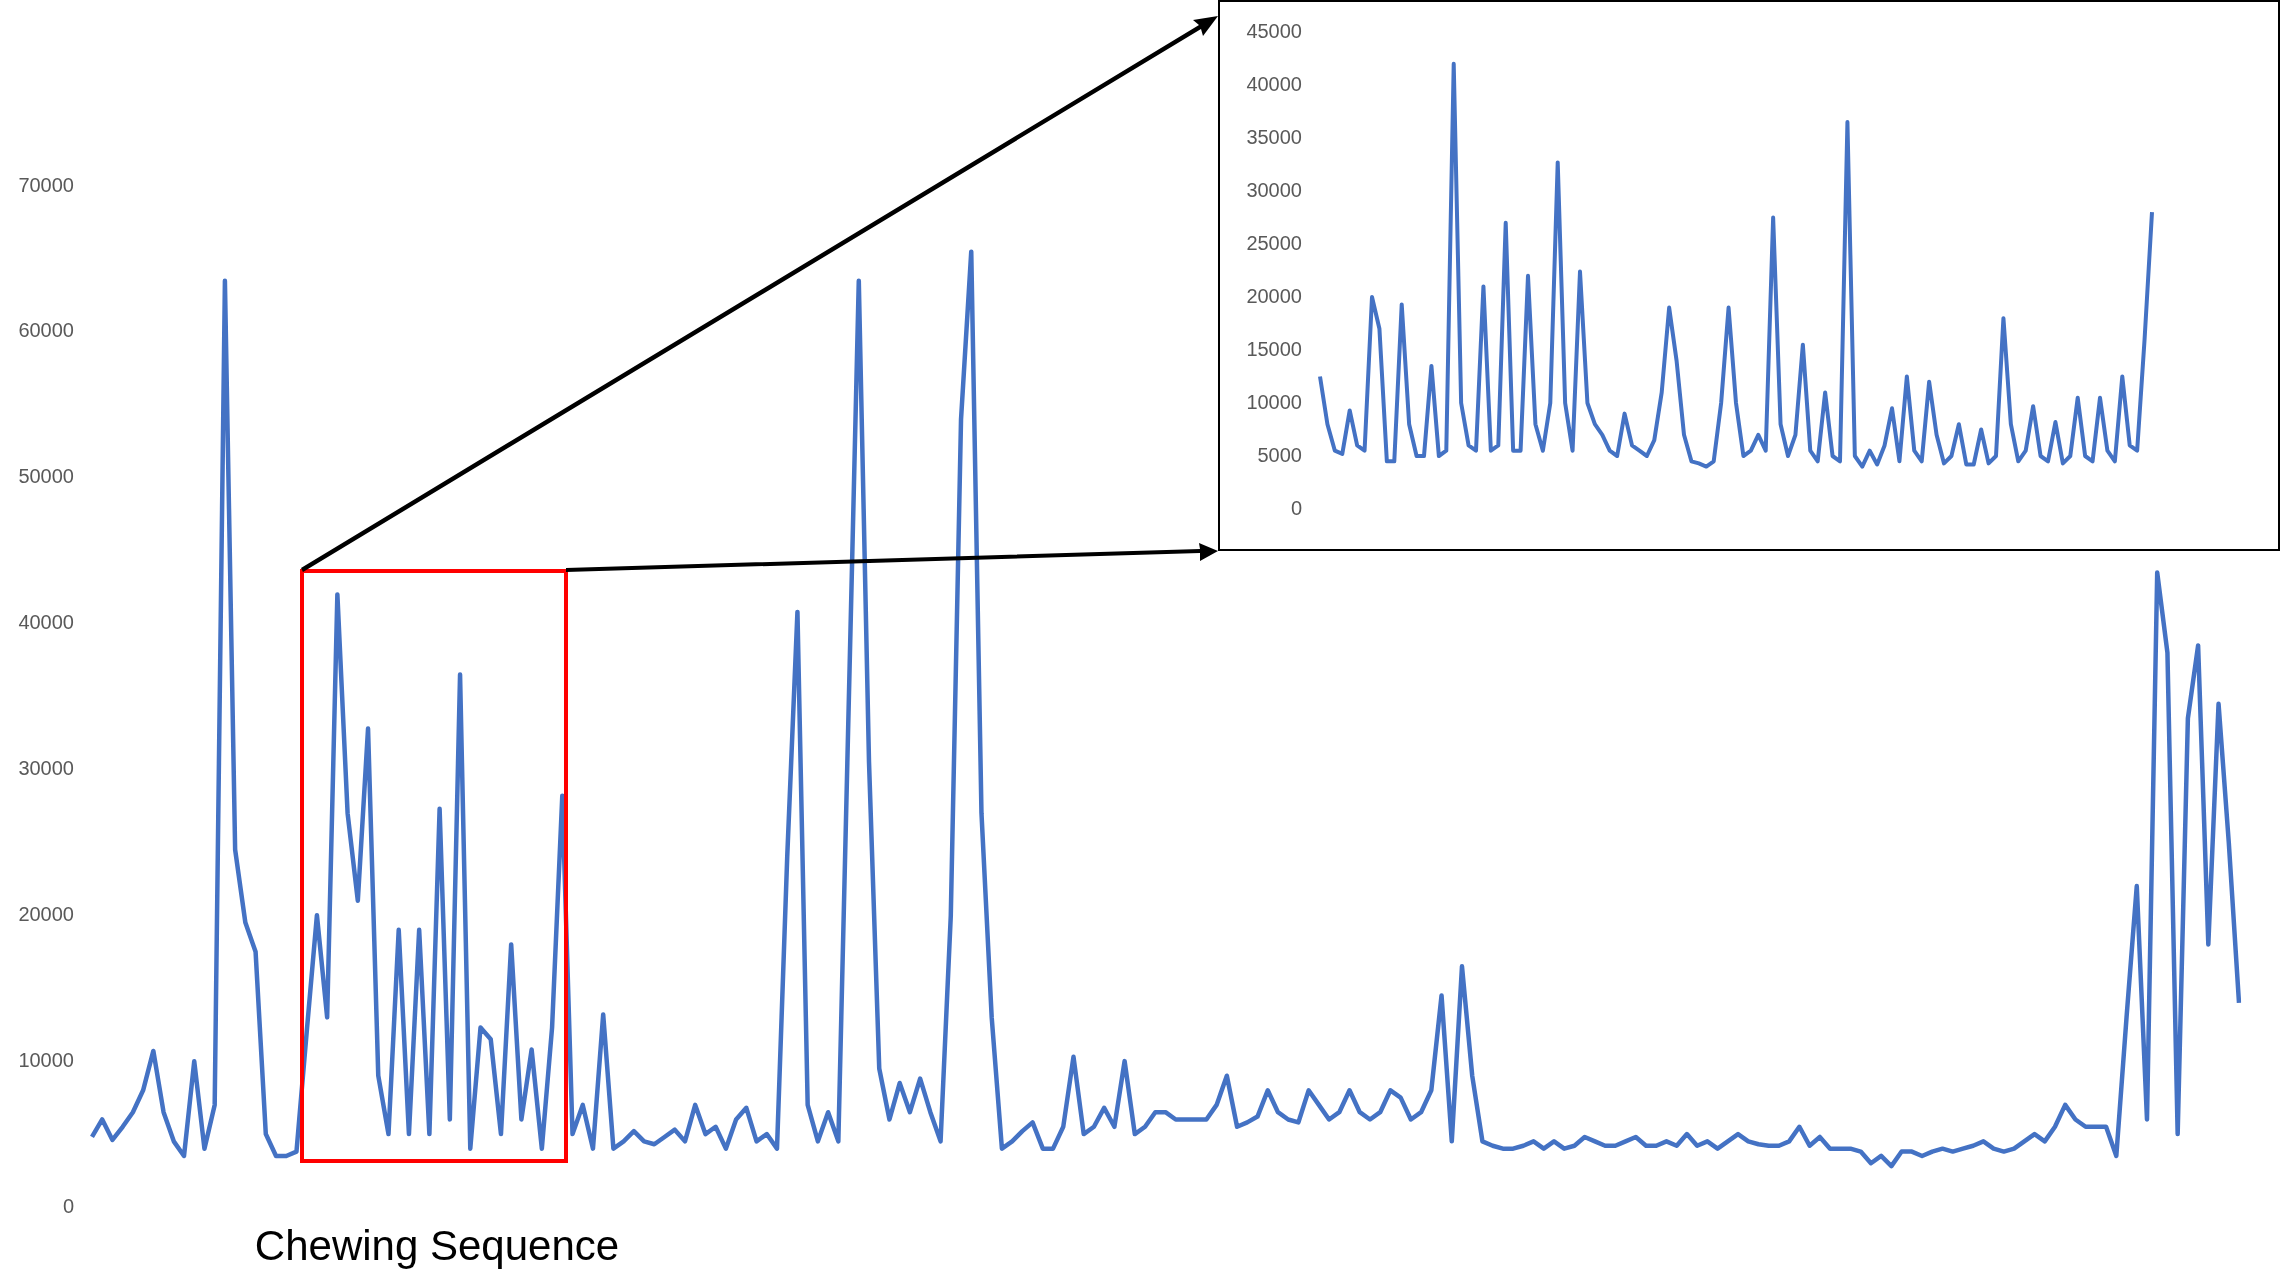 This screenshot has height=1281, width=2292. What do you see at coordinates (46, 330) in the screenshot?
I see `y-tick-label: 60000` at bounding box center [46, 330].